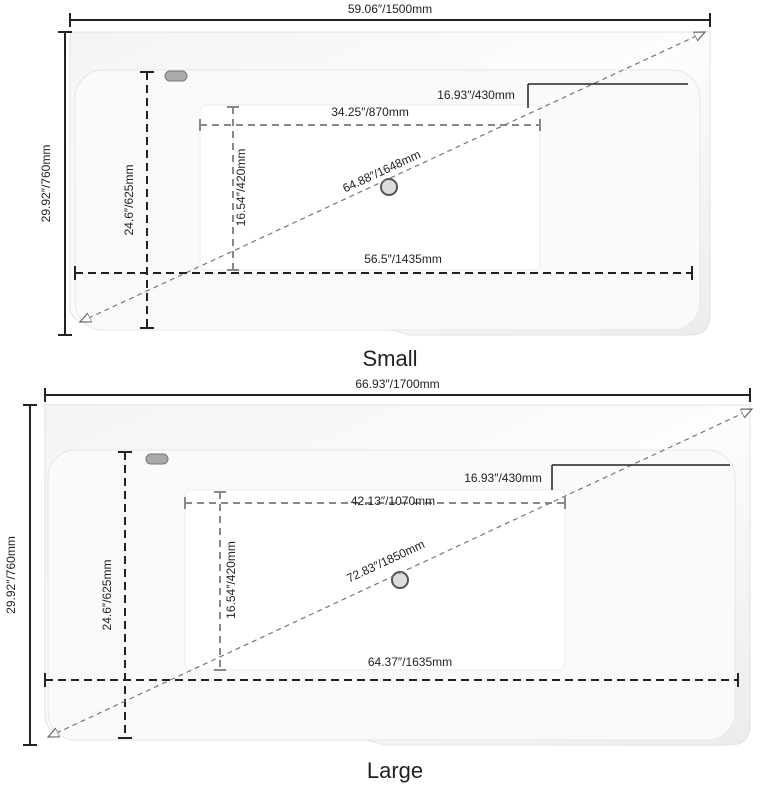  Describe the element at coordinates (410, 662) in the screenshot. I see `dimension-label: 64.37″/1635mm` at that location.